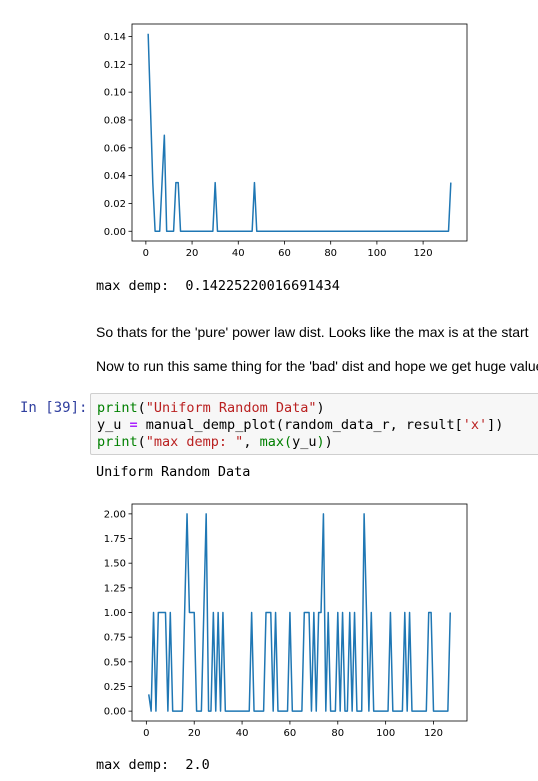 This screenshot has height=781, width=538. Describe the element at coordinates (115, 37) in the screenshot. I see `y-tick-label: 0.14` at that location.